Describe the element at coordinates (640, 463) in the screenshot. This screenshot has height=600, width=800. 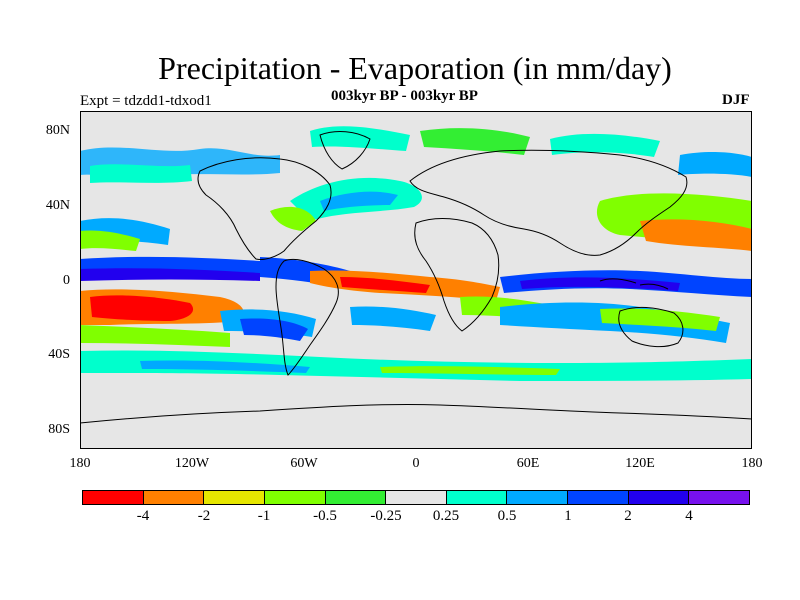
I see `x-tick-120e: 120E` at that location.